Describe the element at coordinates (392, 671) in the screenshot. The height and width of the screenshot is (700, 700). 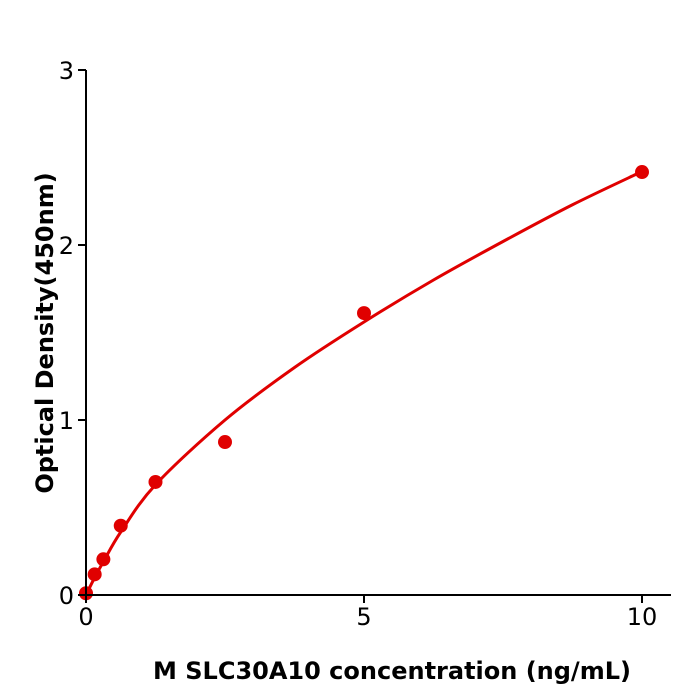
I see `x-axis-label: M SLC30A10 concentration (ng/mL)` at that location.